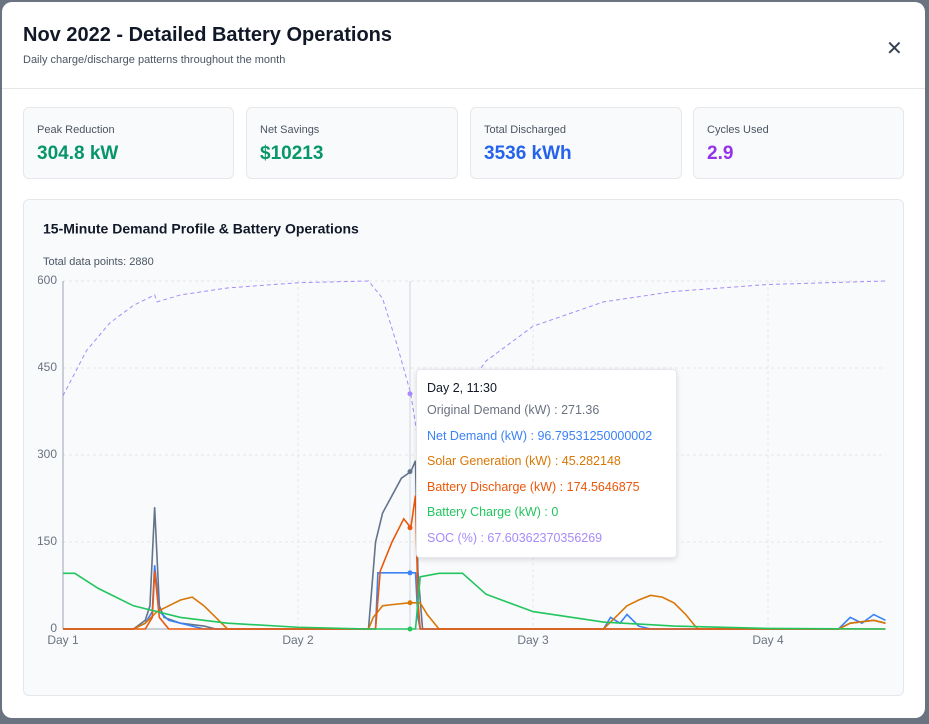 The height and width of the screenshot is (724, 929). What do you see at coordinates (462, 388) in the screenshot?
I see `tooltip-title: Day 2, 11:30` at bounding box center [462, 388].